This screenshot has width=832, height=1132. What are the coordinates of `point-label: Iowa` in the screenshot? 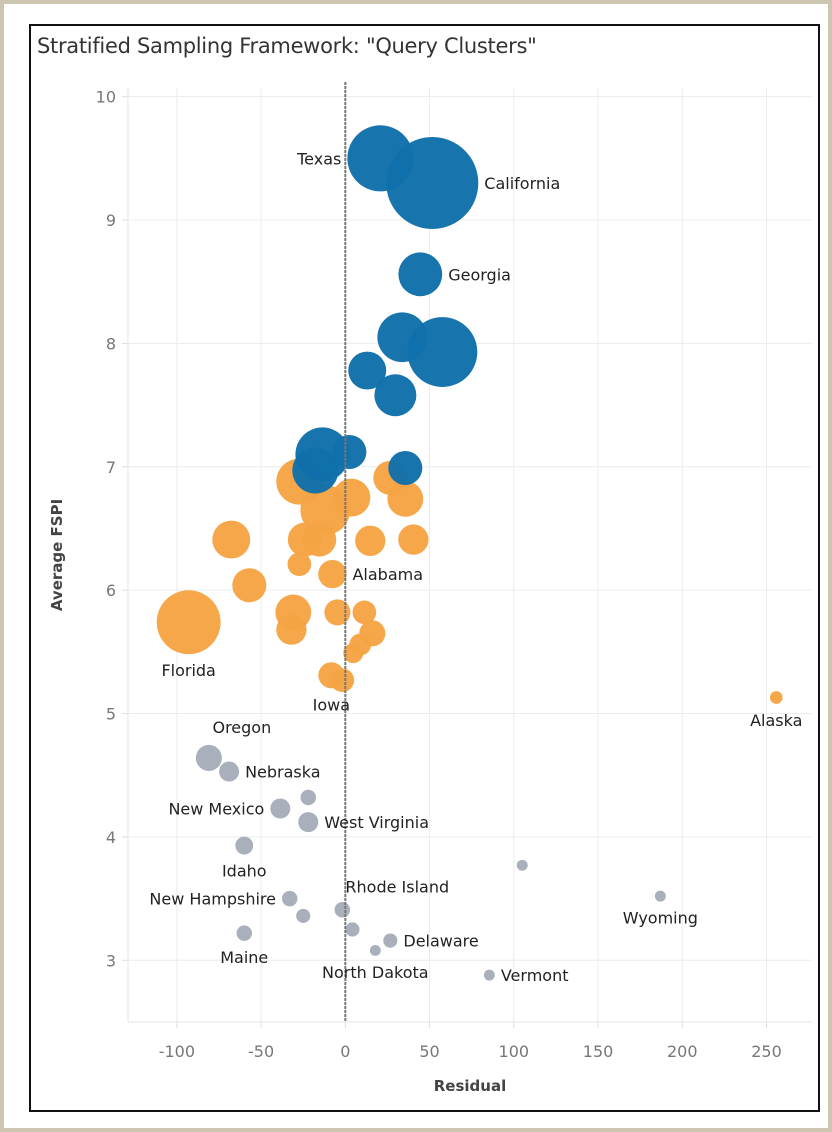 It's located at (331, 704).